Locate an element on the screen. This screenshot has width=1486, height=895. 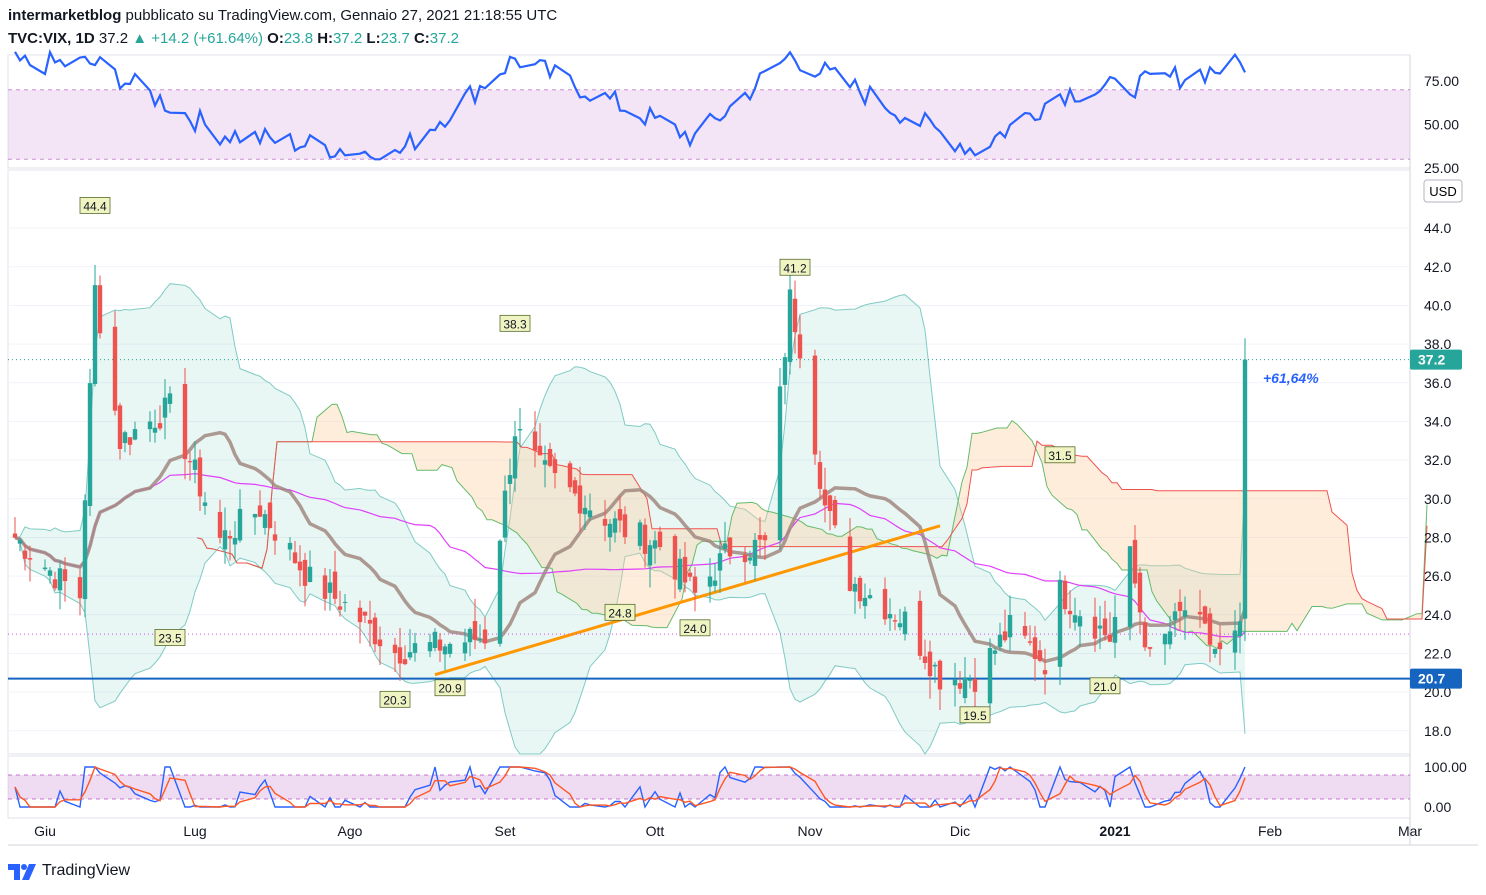
price-tick-label: 38.0 is located at coordinates (1437, 344).